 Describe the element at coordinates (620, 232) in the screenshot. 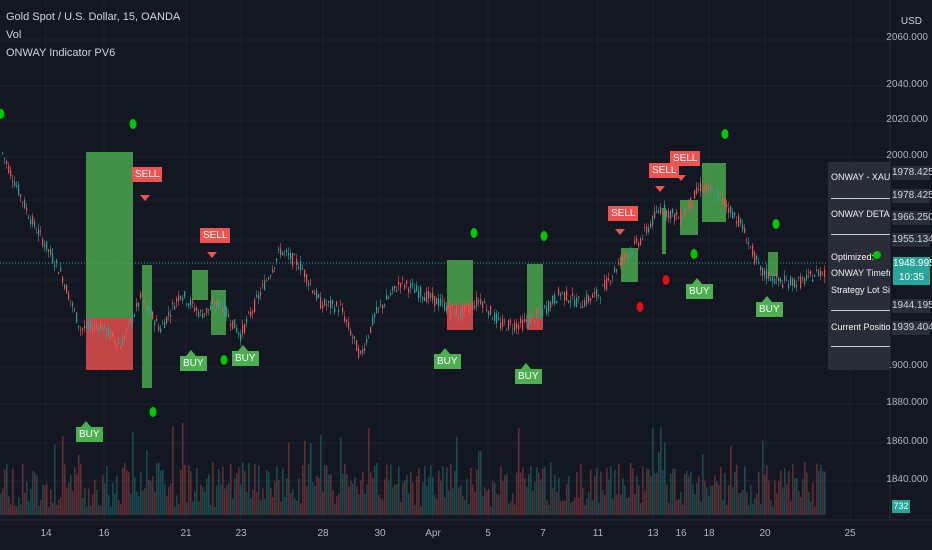

I see `signal-arrow-icon` at that location.